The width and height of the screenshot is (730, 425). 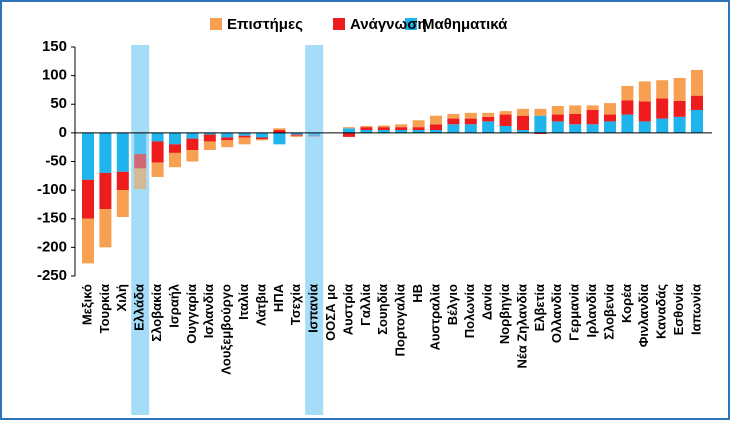 What do you see at coordinates (265, 24) in the screenshot?
I see `legend-label: Επιστήμες` at bounding box center [265, 24].